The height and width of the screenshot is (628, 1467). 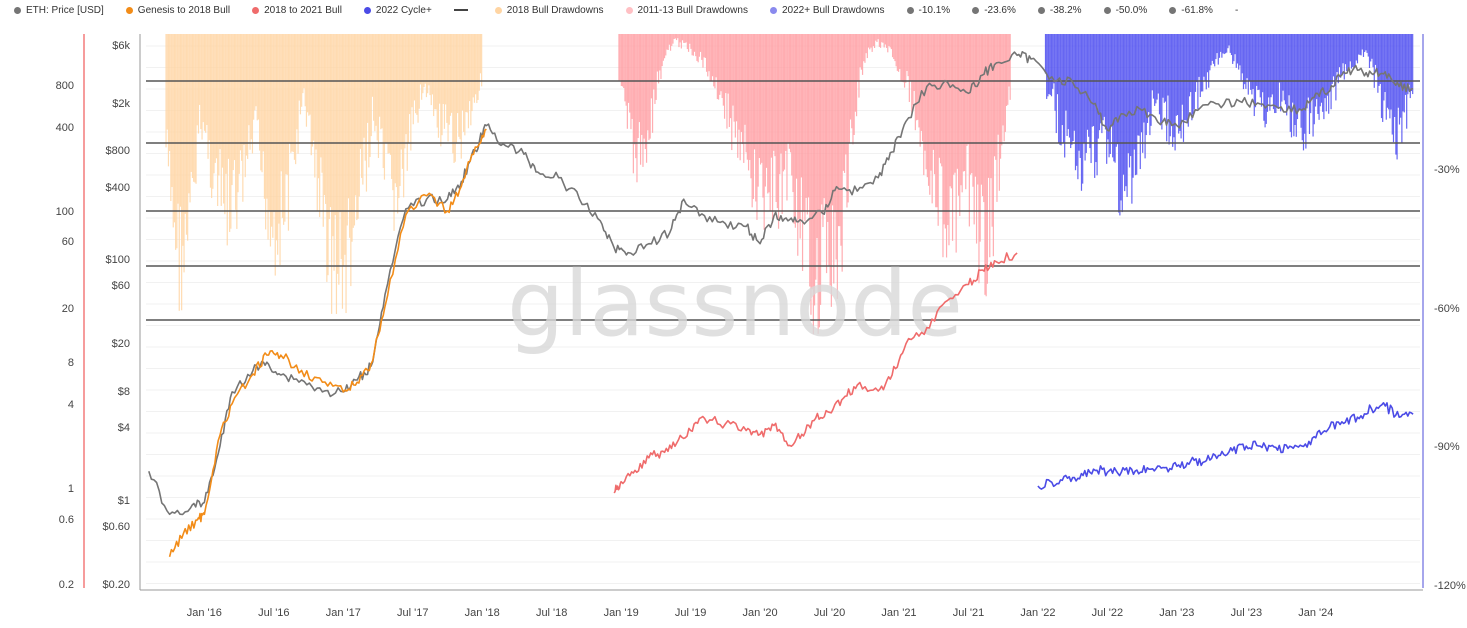 I want to click on legend-item: Genesis to 2018 Bull, so click(x=177, y=10).